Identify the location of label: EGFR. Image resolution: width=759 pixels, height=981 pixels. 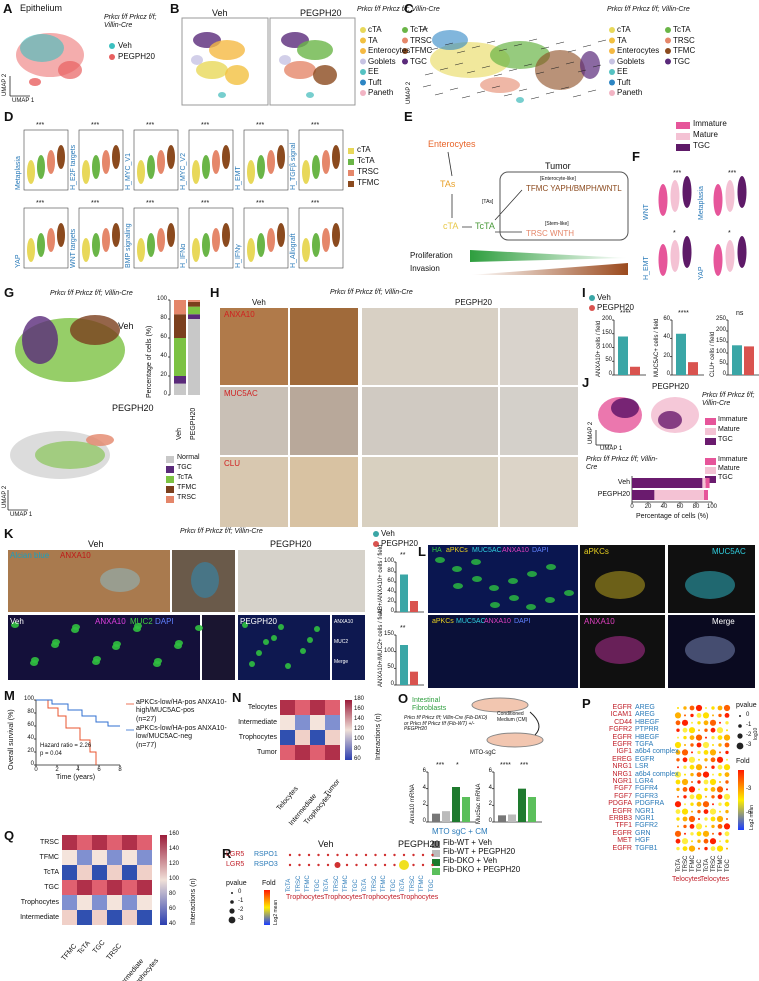
(645, 759).